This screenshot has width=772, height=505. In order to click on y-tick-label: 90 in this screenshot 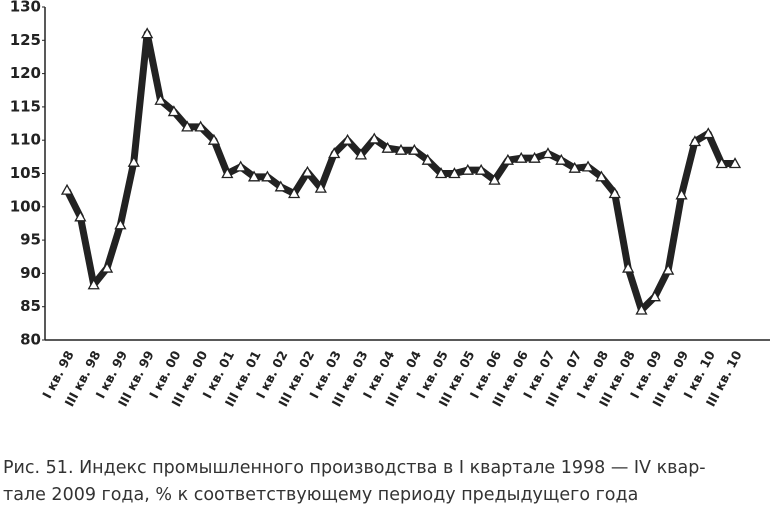, I will do `click(30, 273)`.